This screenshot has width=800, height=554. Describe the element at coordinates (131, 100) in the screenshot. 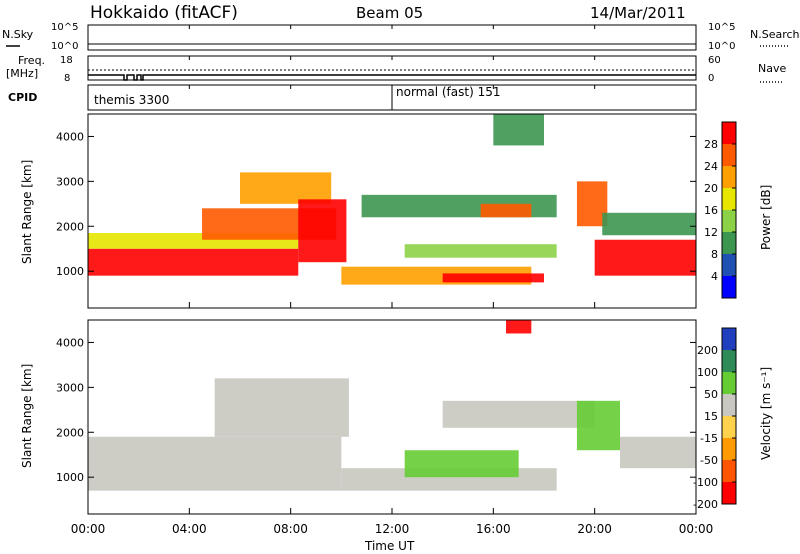

I see `cpid-mode-themis: themis 3300` at that location.